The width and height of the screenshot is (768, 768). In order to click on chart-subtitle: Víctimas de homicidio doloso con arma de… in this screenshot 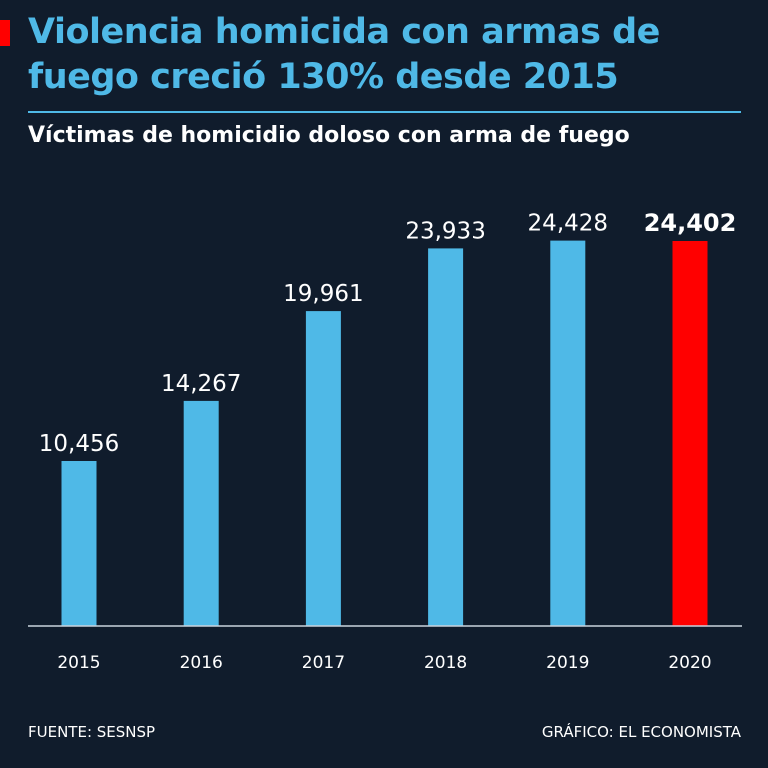, I will do `click(329, 135)`.